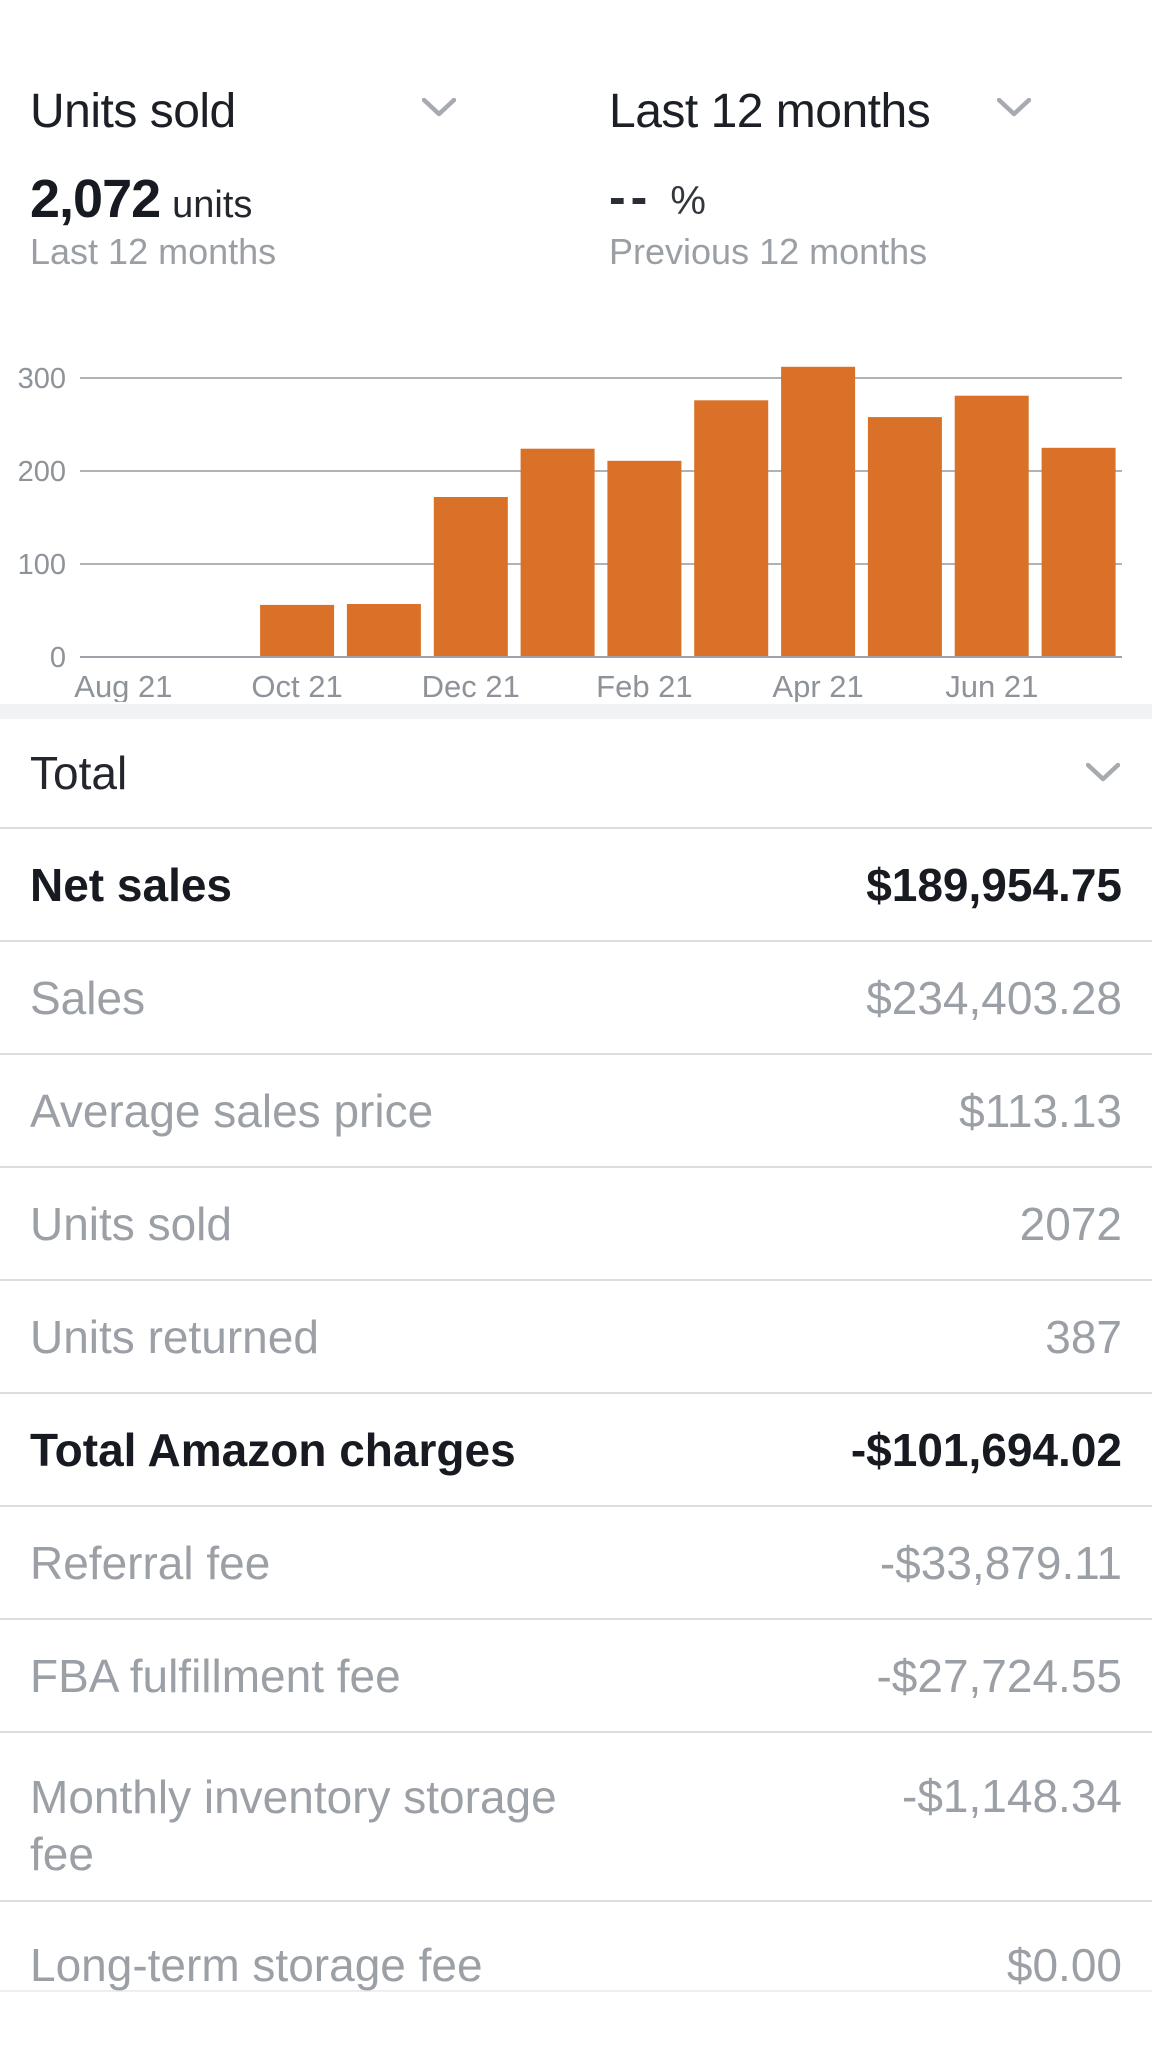  Describe the element at coordinates (133, 111) in the screenshot. I see `metric-selector: Units sold` at that location.